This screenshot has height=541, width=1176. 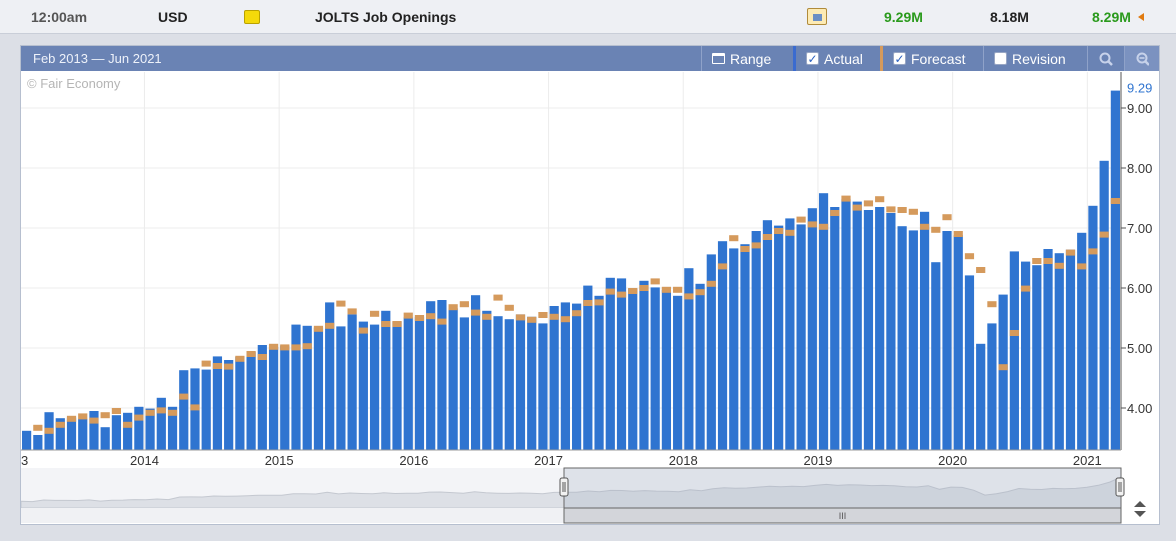 I want to click on forecast-toggle: ✓ Forecast, so click(x=931, y=58).